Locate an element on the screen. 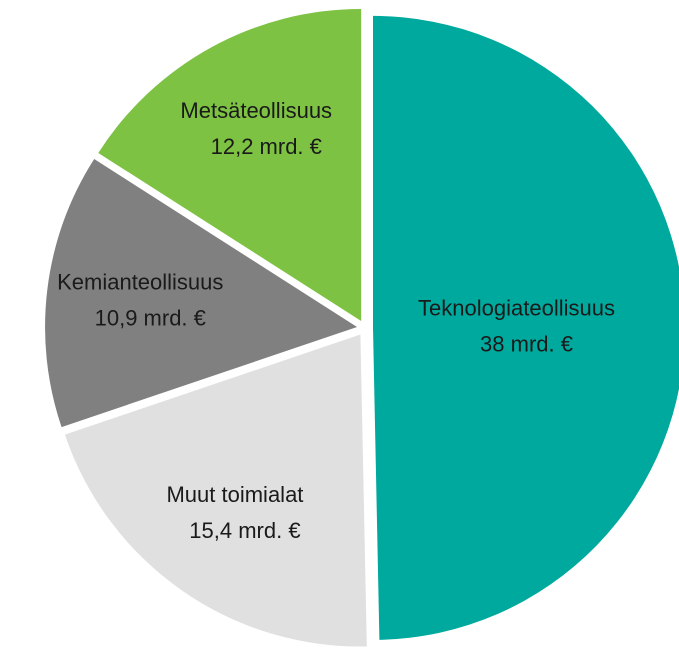  slice-label: Kemianteollisuus is located at coordinates (140, 281).